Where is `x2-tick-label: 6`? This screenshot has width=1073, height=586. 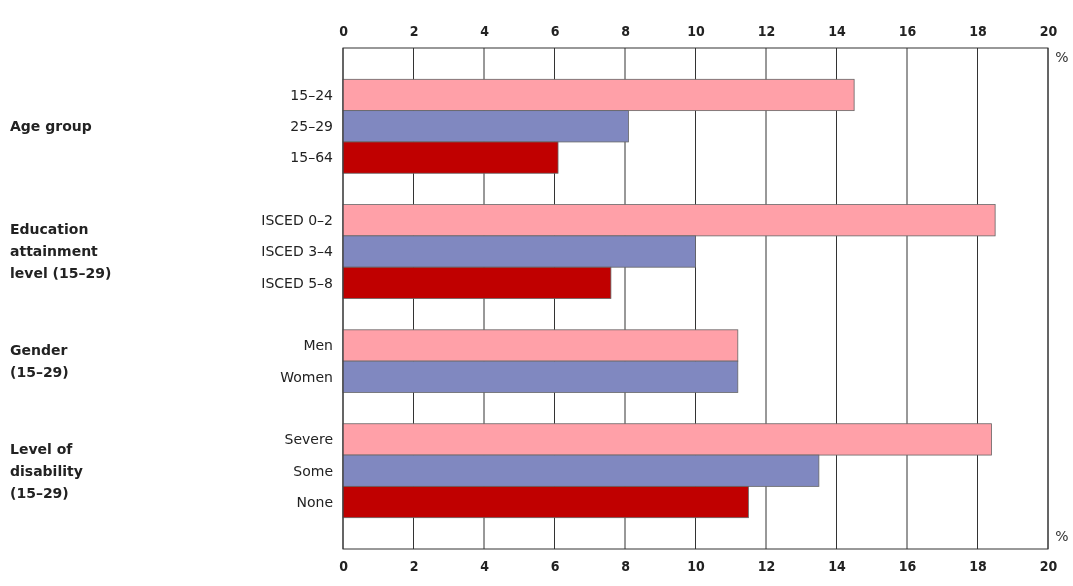
x2-tick-label: 6 is located at coordinates (555, 565).